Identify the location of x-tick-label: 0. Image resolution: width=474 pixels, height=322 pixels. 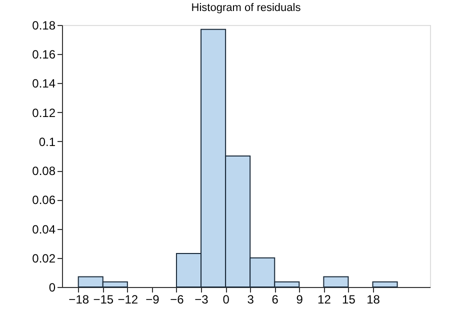
(226, 299).